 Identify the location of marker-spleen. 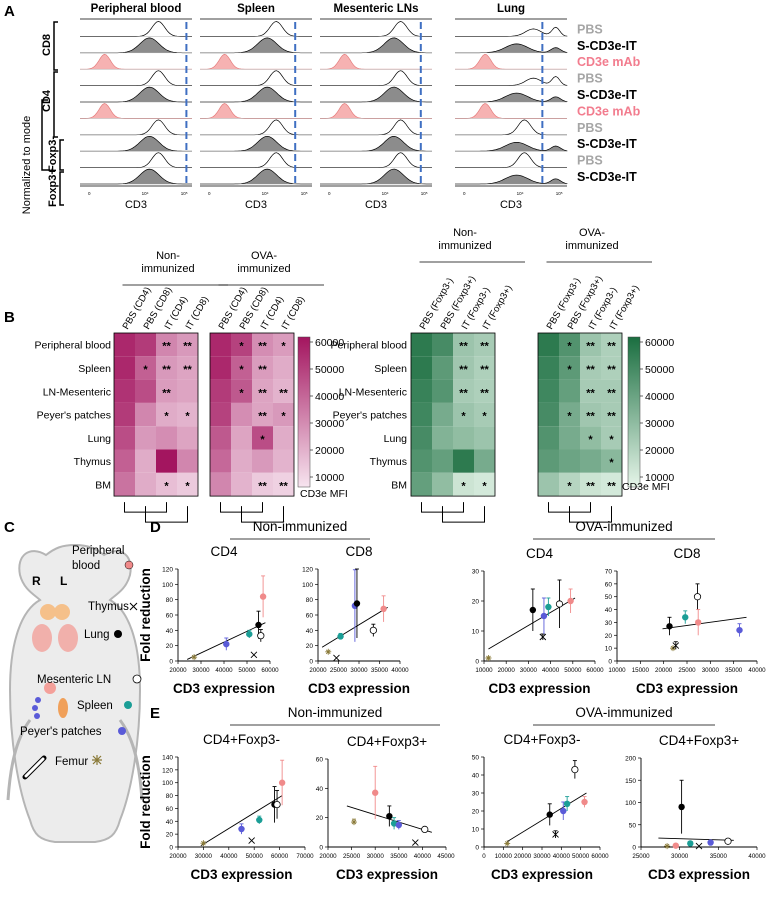
(128, 705).